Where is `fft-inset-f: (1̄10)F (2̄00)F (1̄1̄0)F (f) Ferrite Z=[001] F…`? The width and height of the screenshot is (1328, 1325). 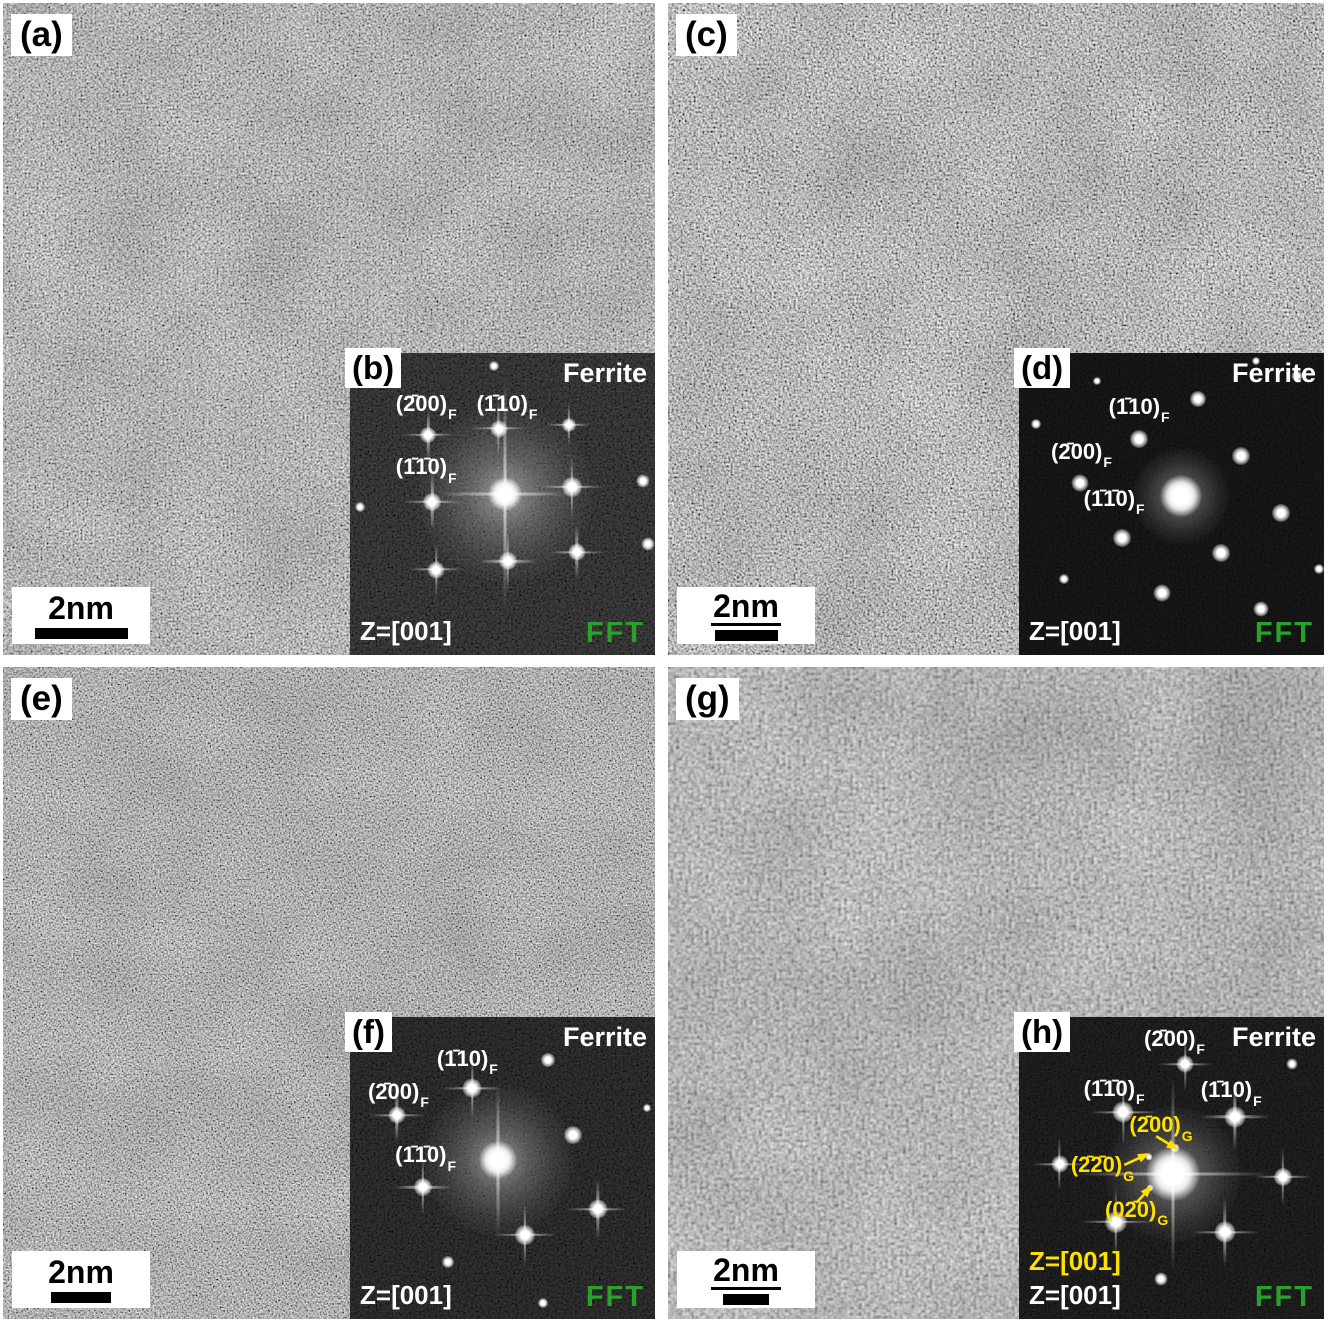
fft-inset-f: (1̄10)F (2̄00)F (1̄1̄0)F (f) Ferrite Z=[001] F… is located at coordinates (500, 1165).